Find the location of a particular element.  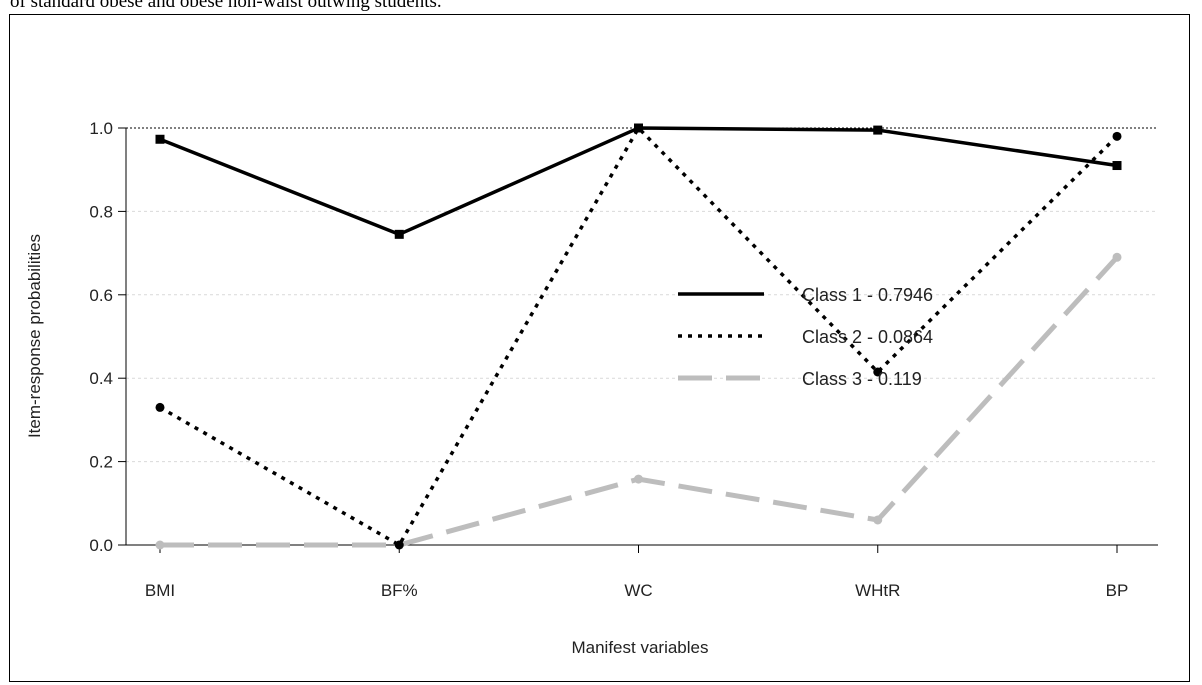

series-line is located at coordinates (638, 181).